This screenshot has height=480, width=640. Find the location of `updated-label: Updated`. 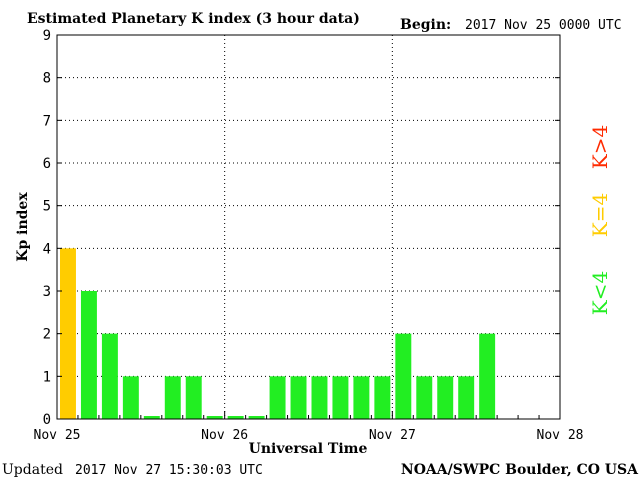

updated-label: Updated is located at coordinates (32, 470).